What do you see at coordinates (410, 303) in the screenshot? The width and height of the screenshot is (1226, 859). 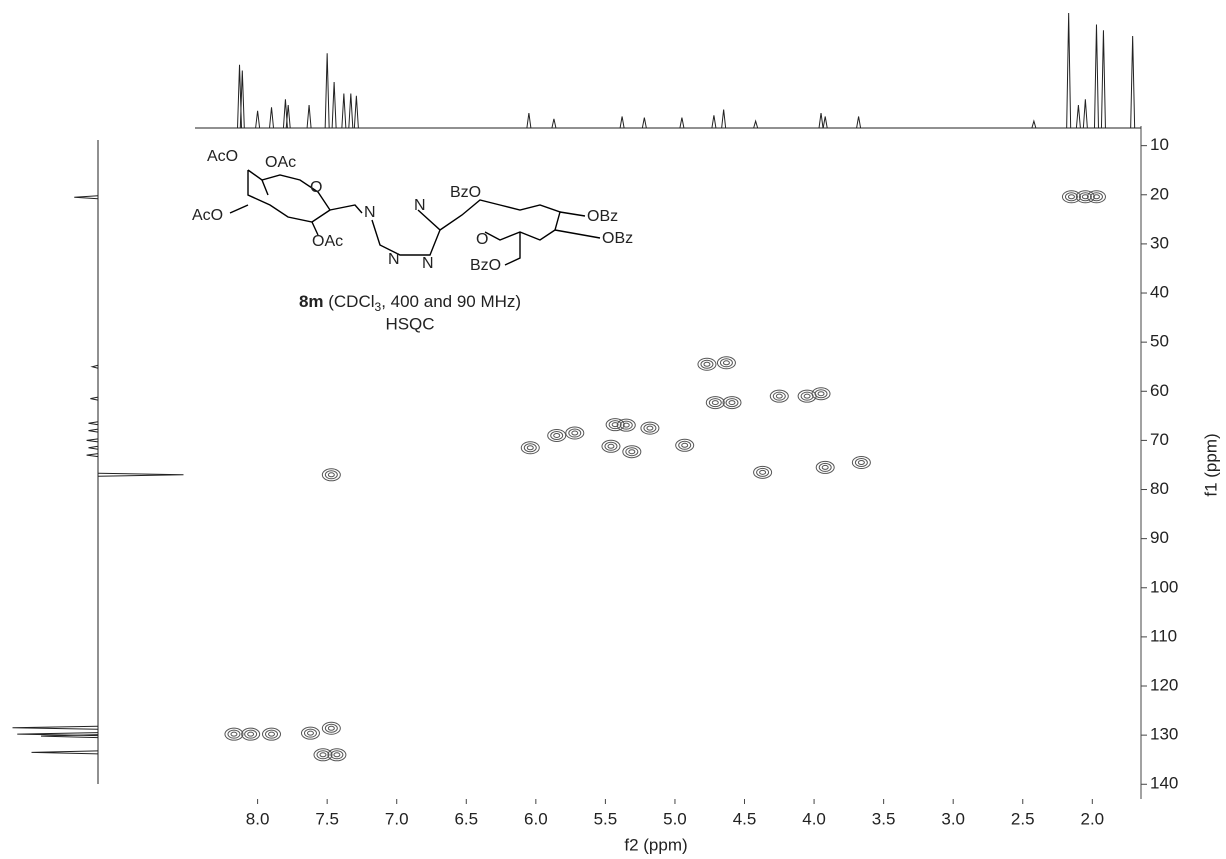 I see `annotation: 8m (CDCl3, 400 and 90 MHz)` at bounding box center [410, 303].